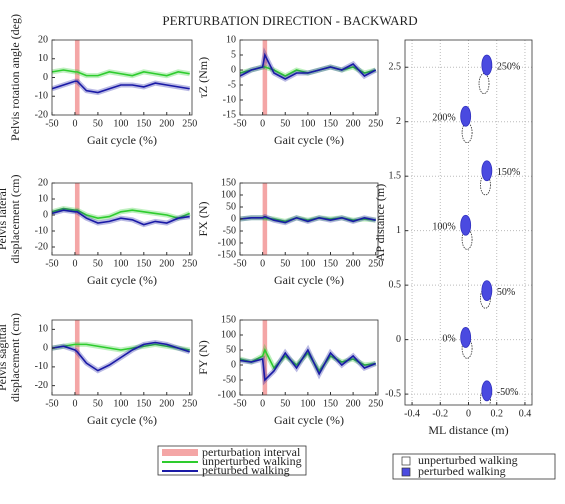 Image resolution: width=565 pixels, height=504 pixels. Describe the element at coordinates (508, 66) in the screenshot. I see `footprint-label: 250%` at that location.